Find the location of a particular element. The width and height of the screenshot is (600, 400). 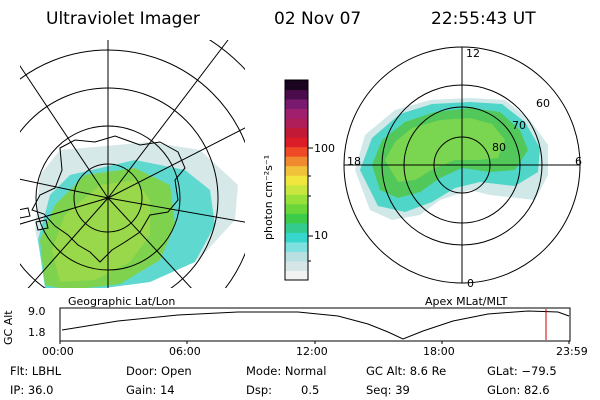

timeline-ytick-low: 1.8 is located at coordinates (37, 332).